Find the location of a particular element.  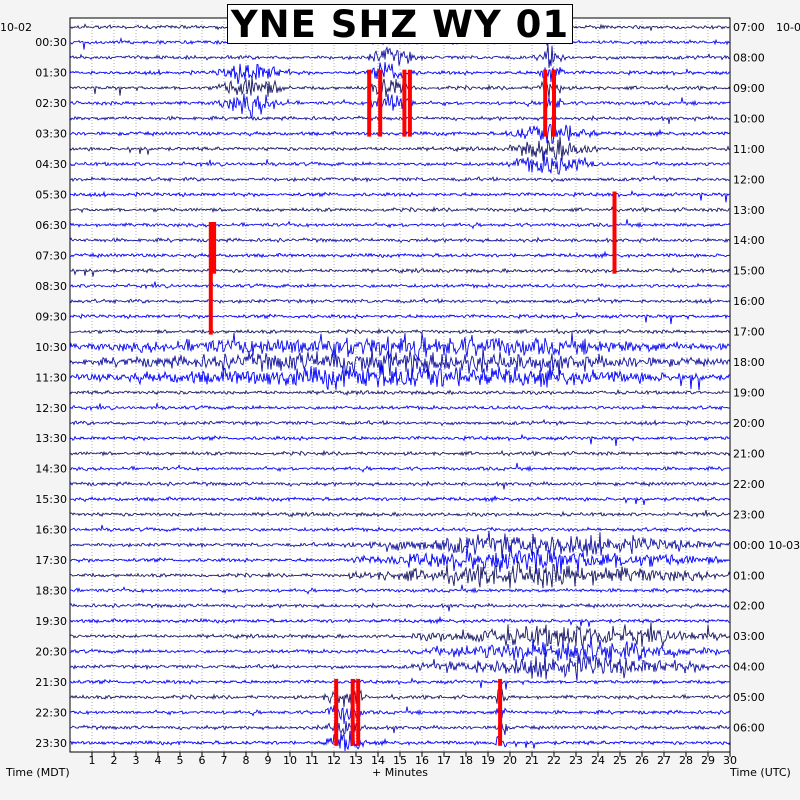

left-time-tick-label: 22:30 is located at coordinates (51, 712).